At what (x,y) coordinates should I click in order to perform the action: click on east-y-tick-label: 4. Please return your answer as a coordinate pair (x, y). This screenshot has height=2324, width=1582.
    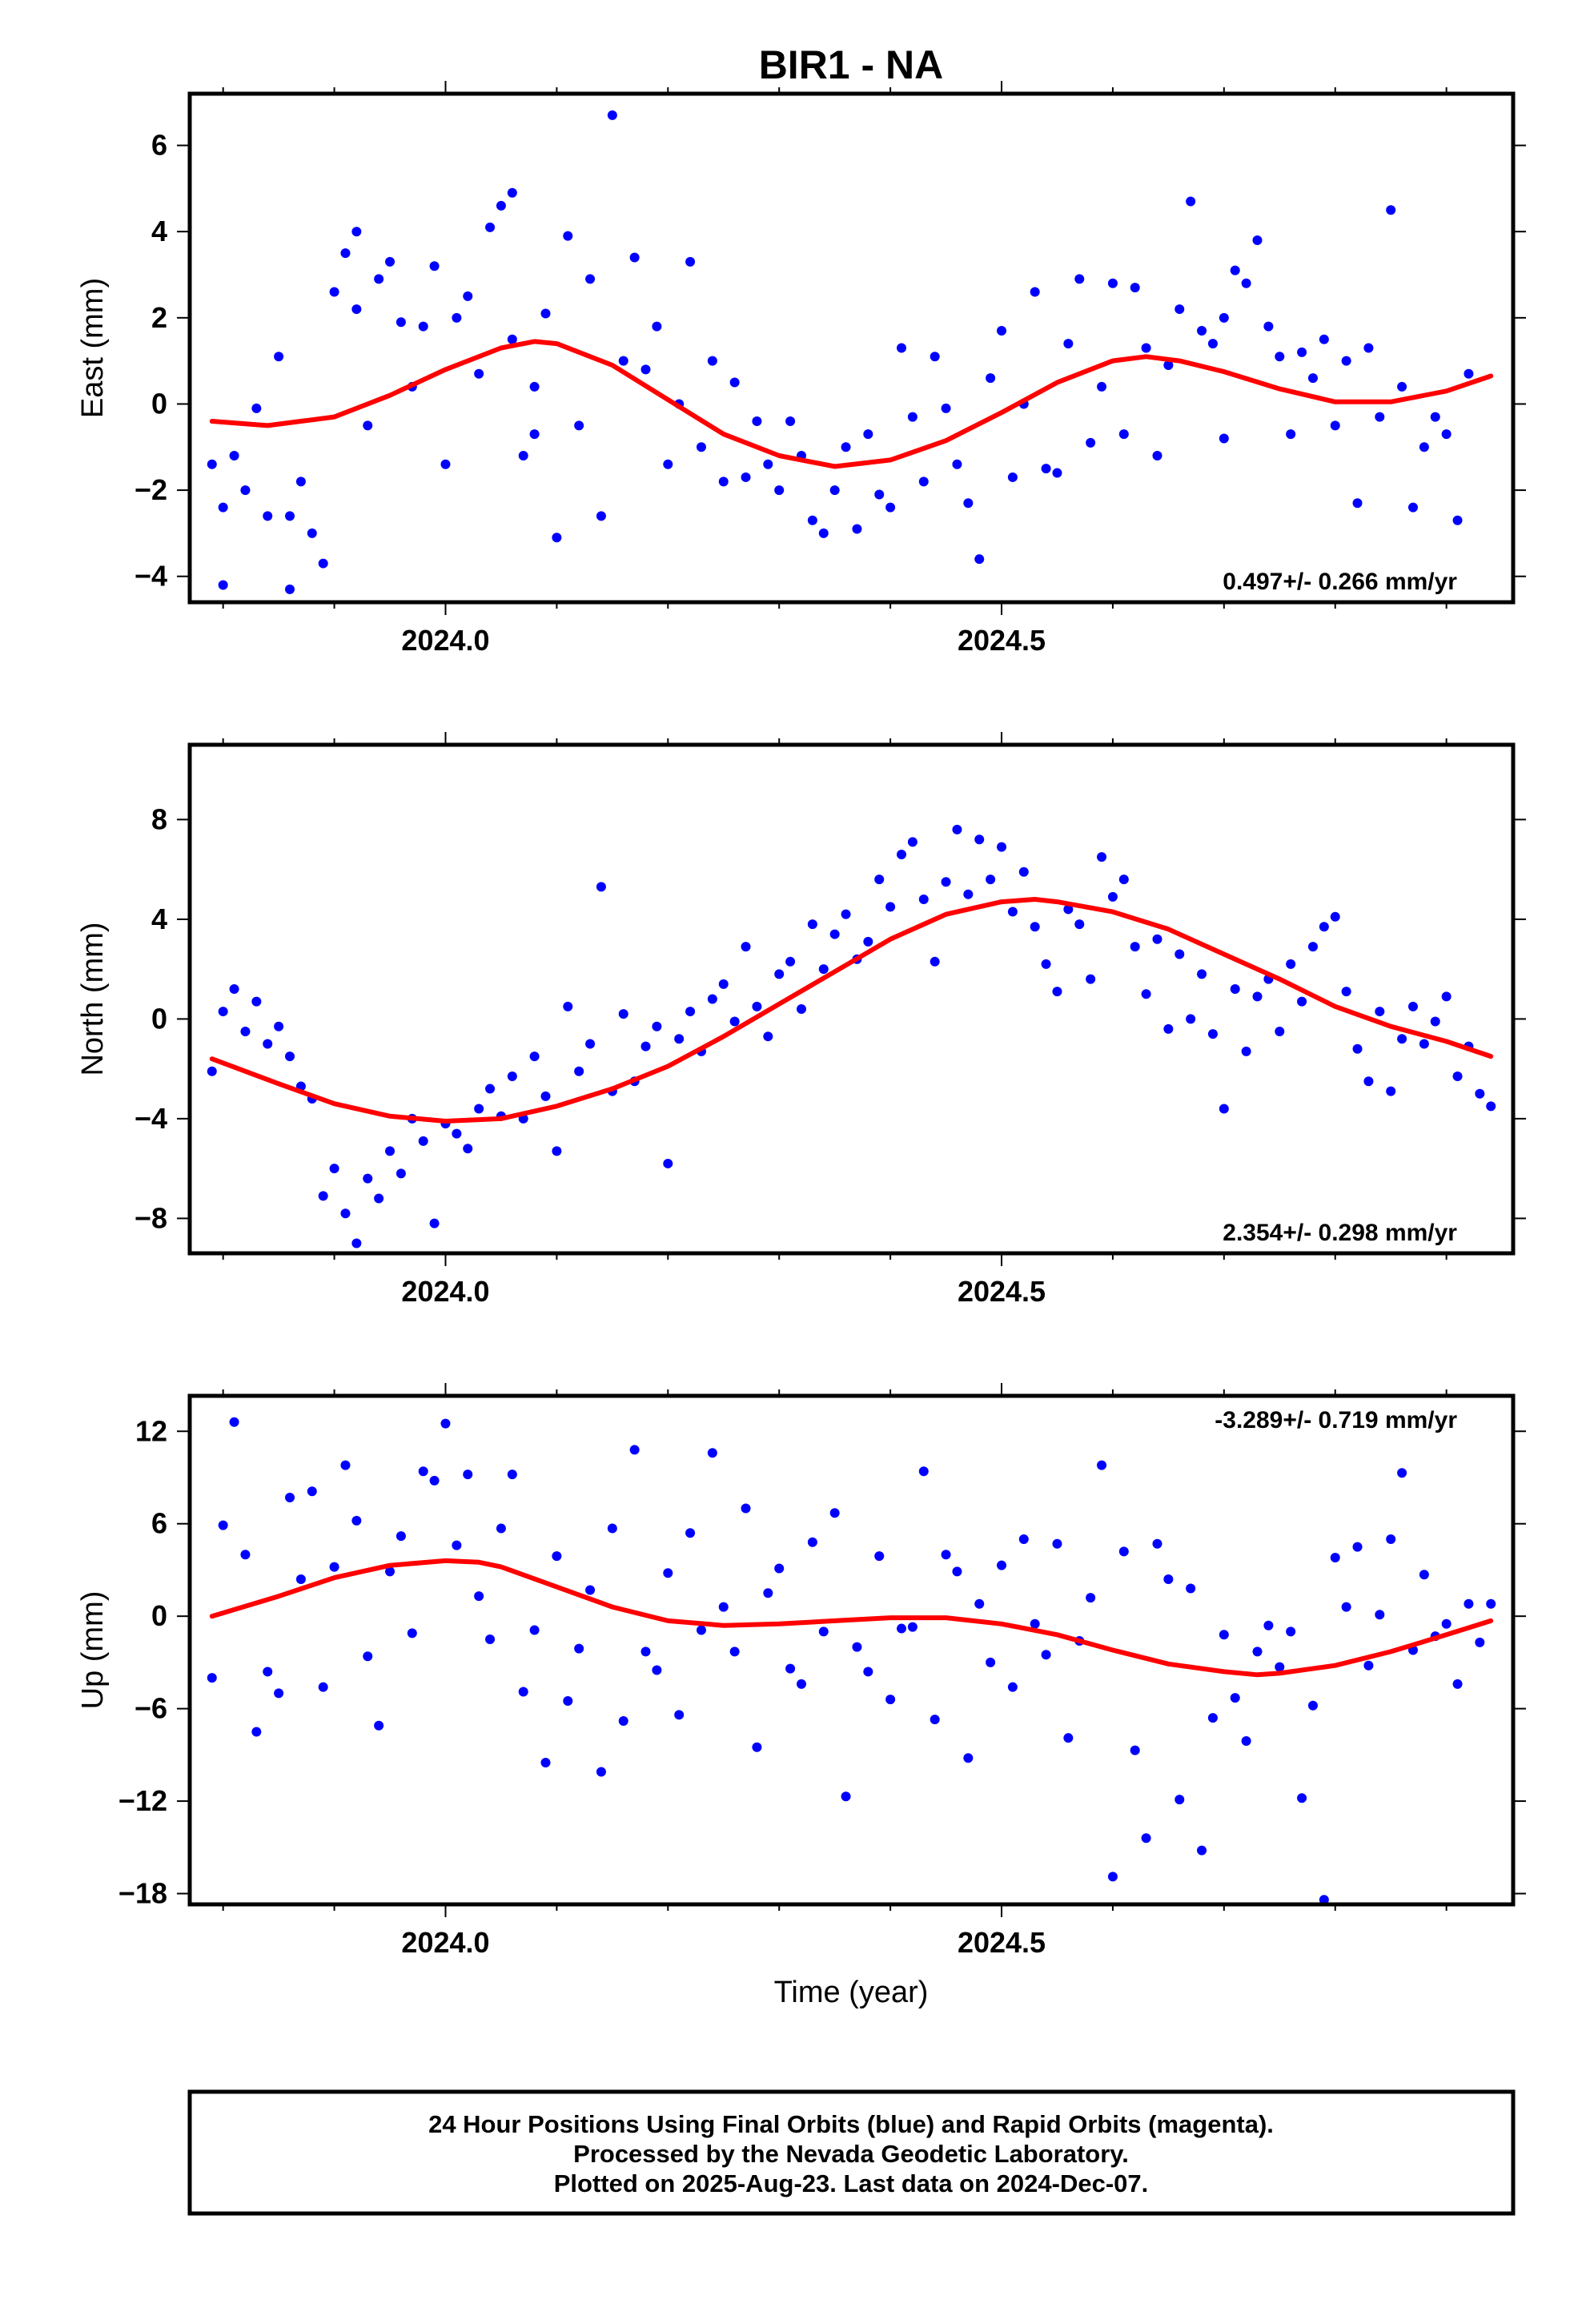
    Looking at the image, I should click on (159, 231).